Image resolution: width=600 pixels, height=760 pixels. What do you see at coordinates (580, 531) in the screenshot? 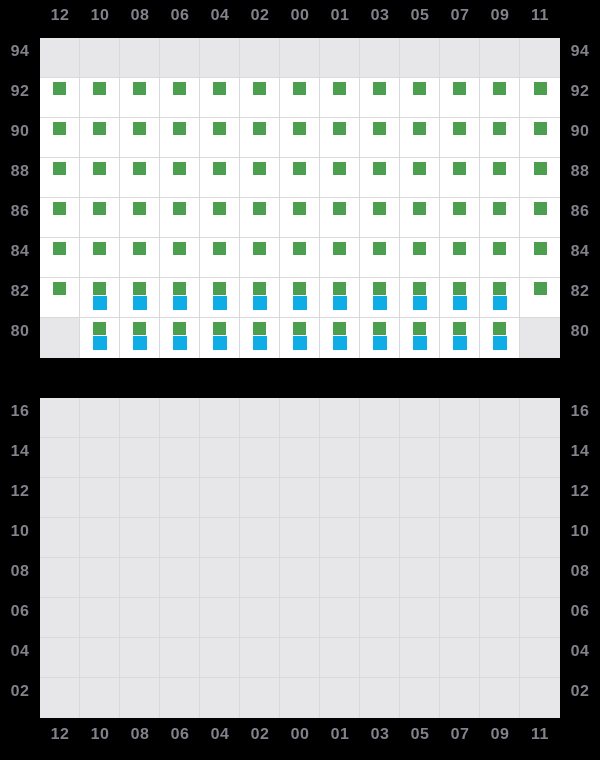
I see `row-label: 10` at bounding box center [580, 531].